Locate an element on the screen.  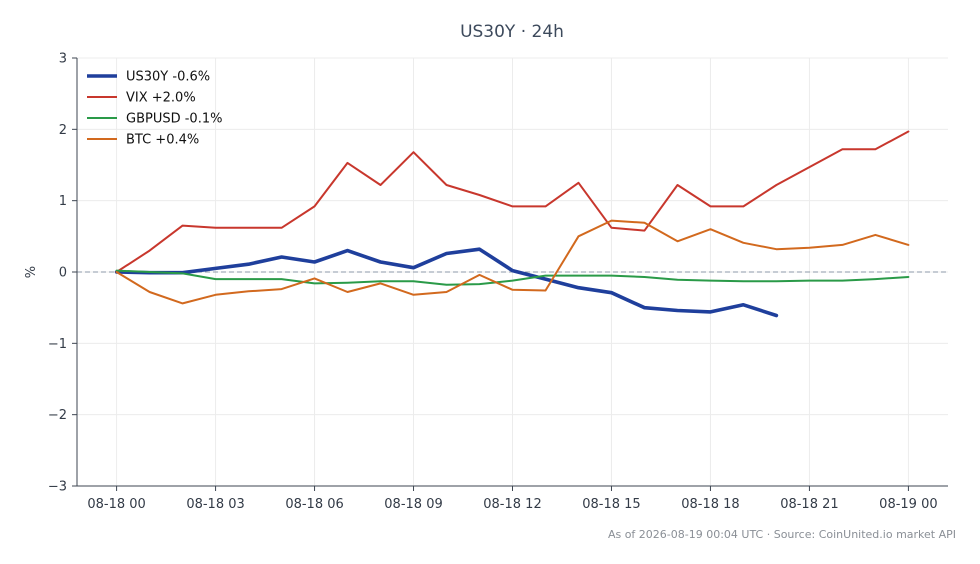
x-tick-label-6: 08-18 18 is located at coordinates (710, 504).